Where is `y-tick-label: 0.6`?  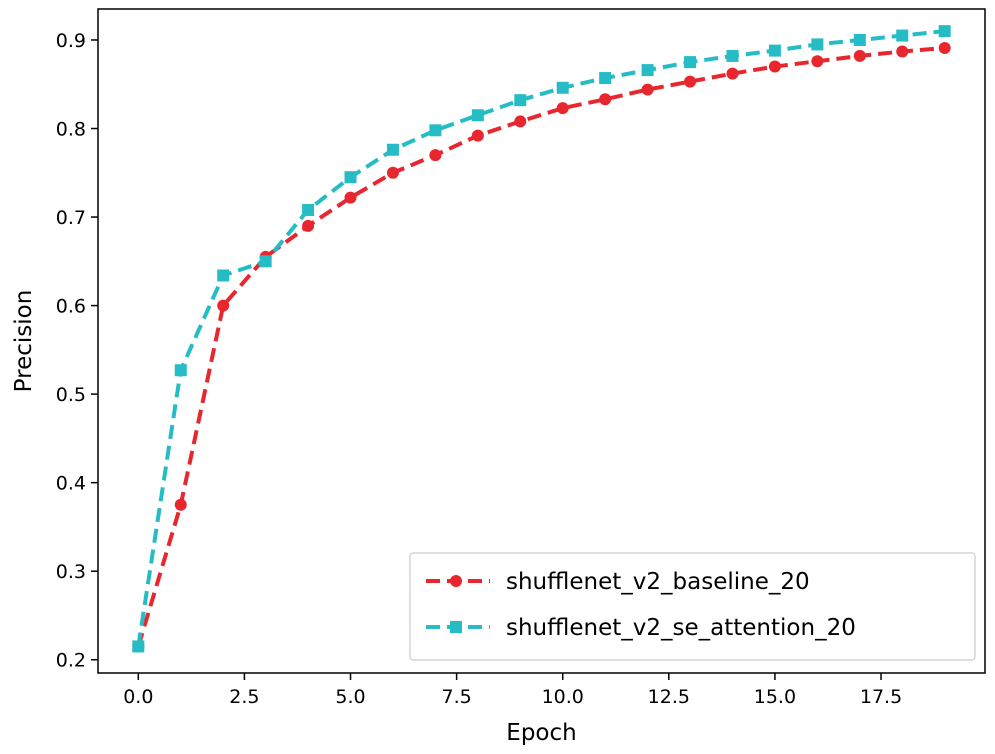 y-tick-label: 0.6 is located at coordinates (71, 307).